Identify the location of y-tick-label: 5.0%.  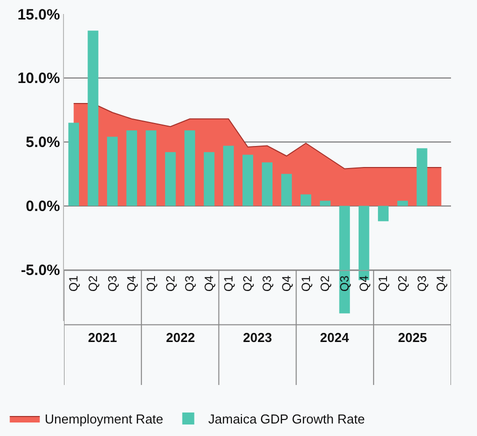
(43, 143).